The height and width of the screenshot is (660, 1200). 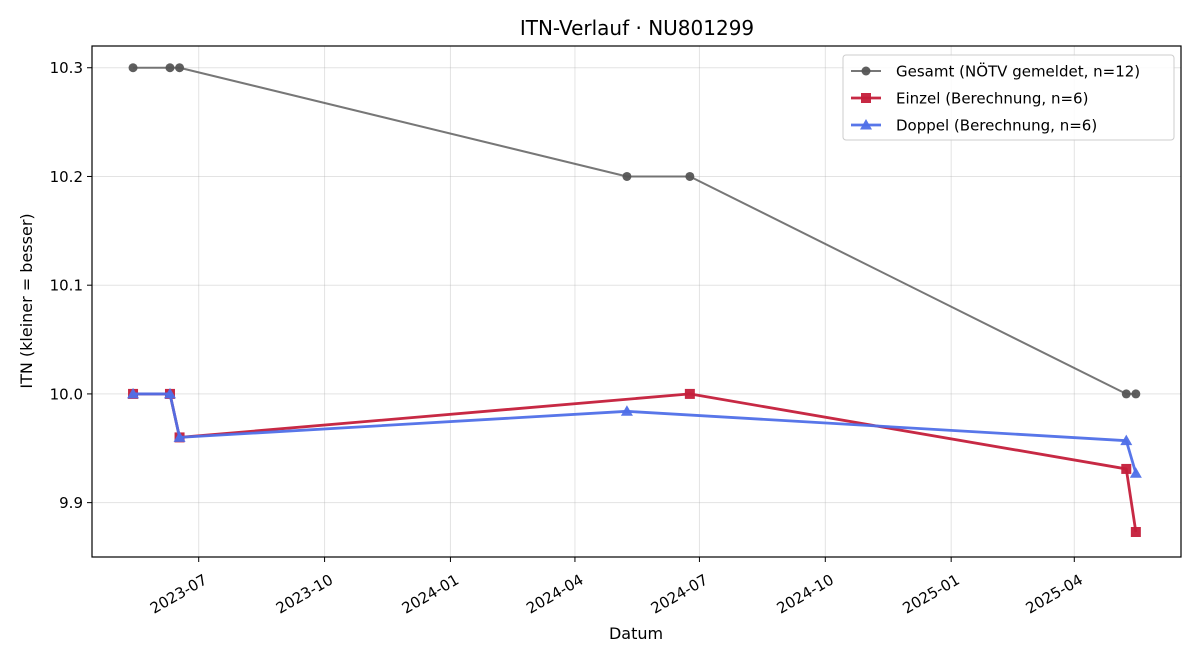 I want to click on legend-box, so click(x=1008, y=97).